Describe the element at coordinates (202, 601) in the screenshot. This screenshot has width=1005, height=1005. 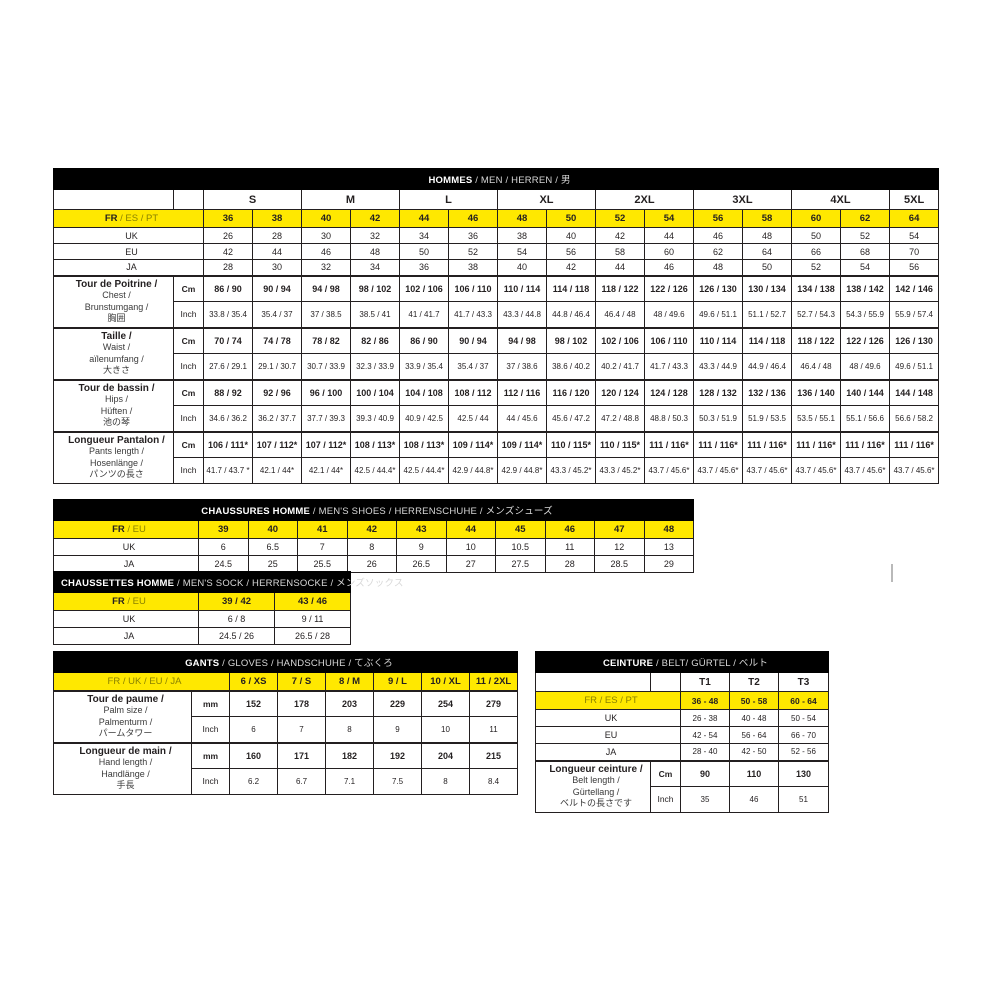
I see `socks-fr-row: FR / EU 39 / 42 43 / 46` at that location.